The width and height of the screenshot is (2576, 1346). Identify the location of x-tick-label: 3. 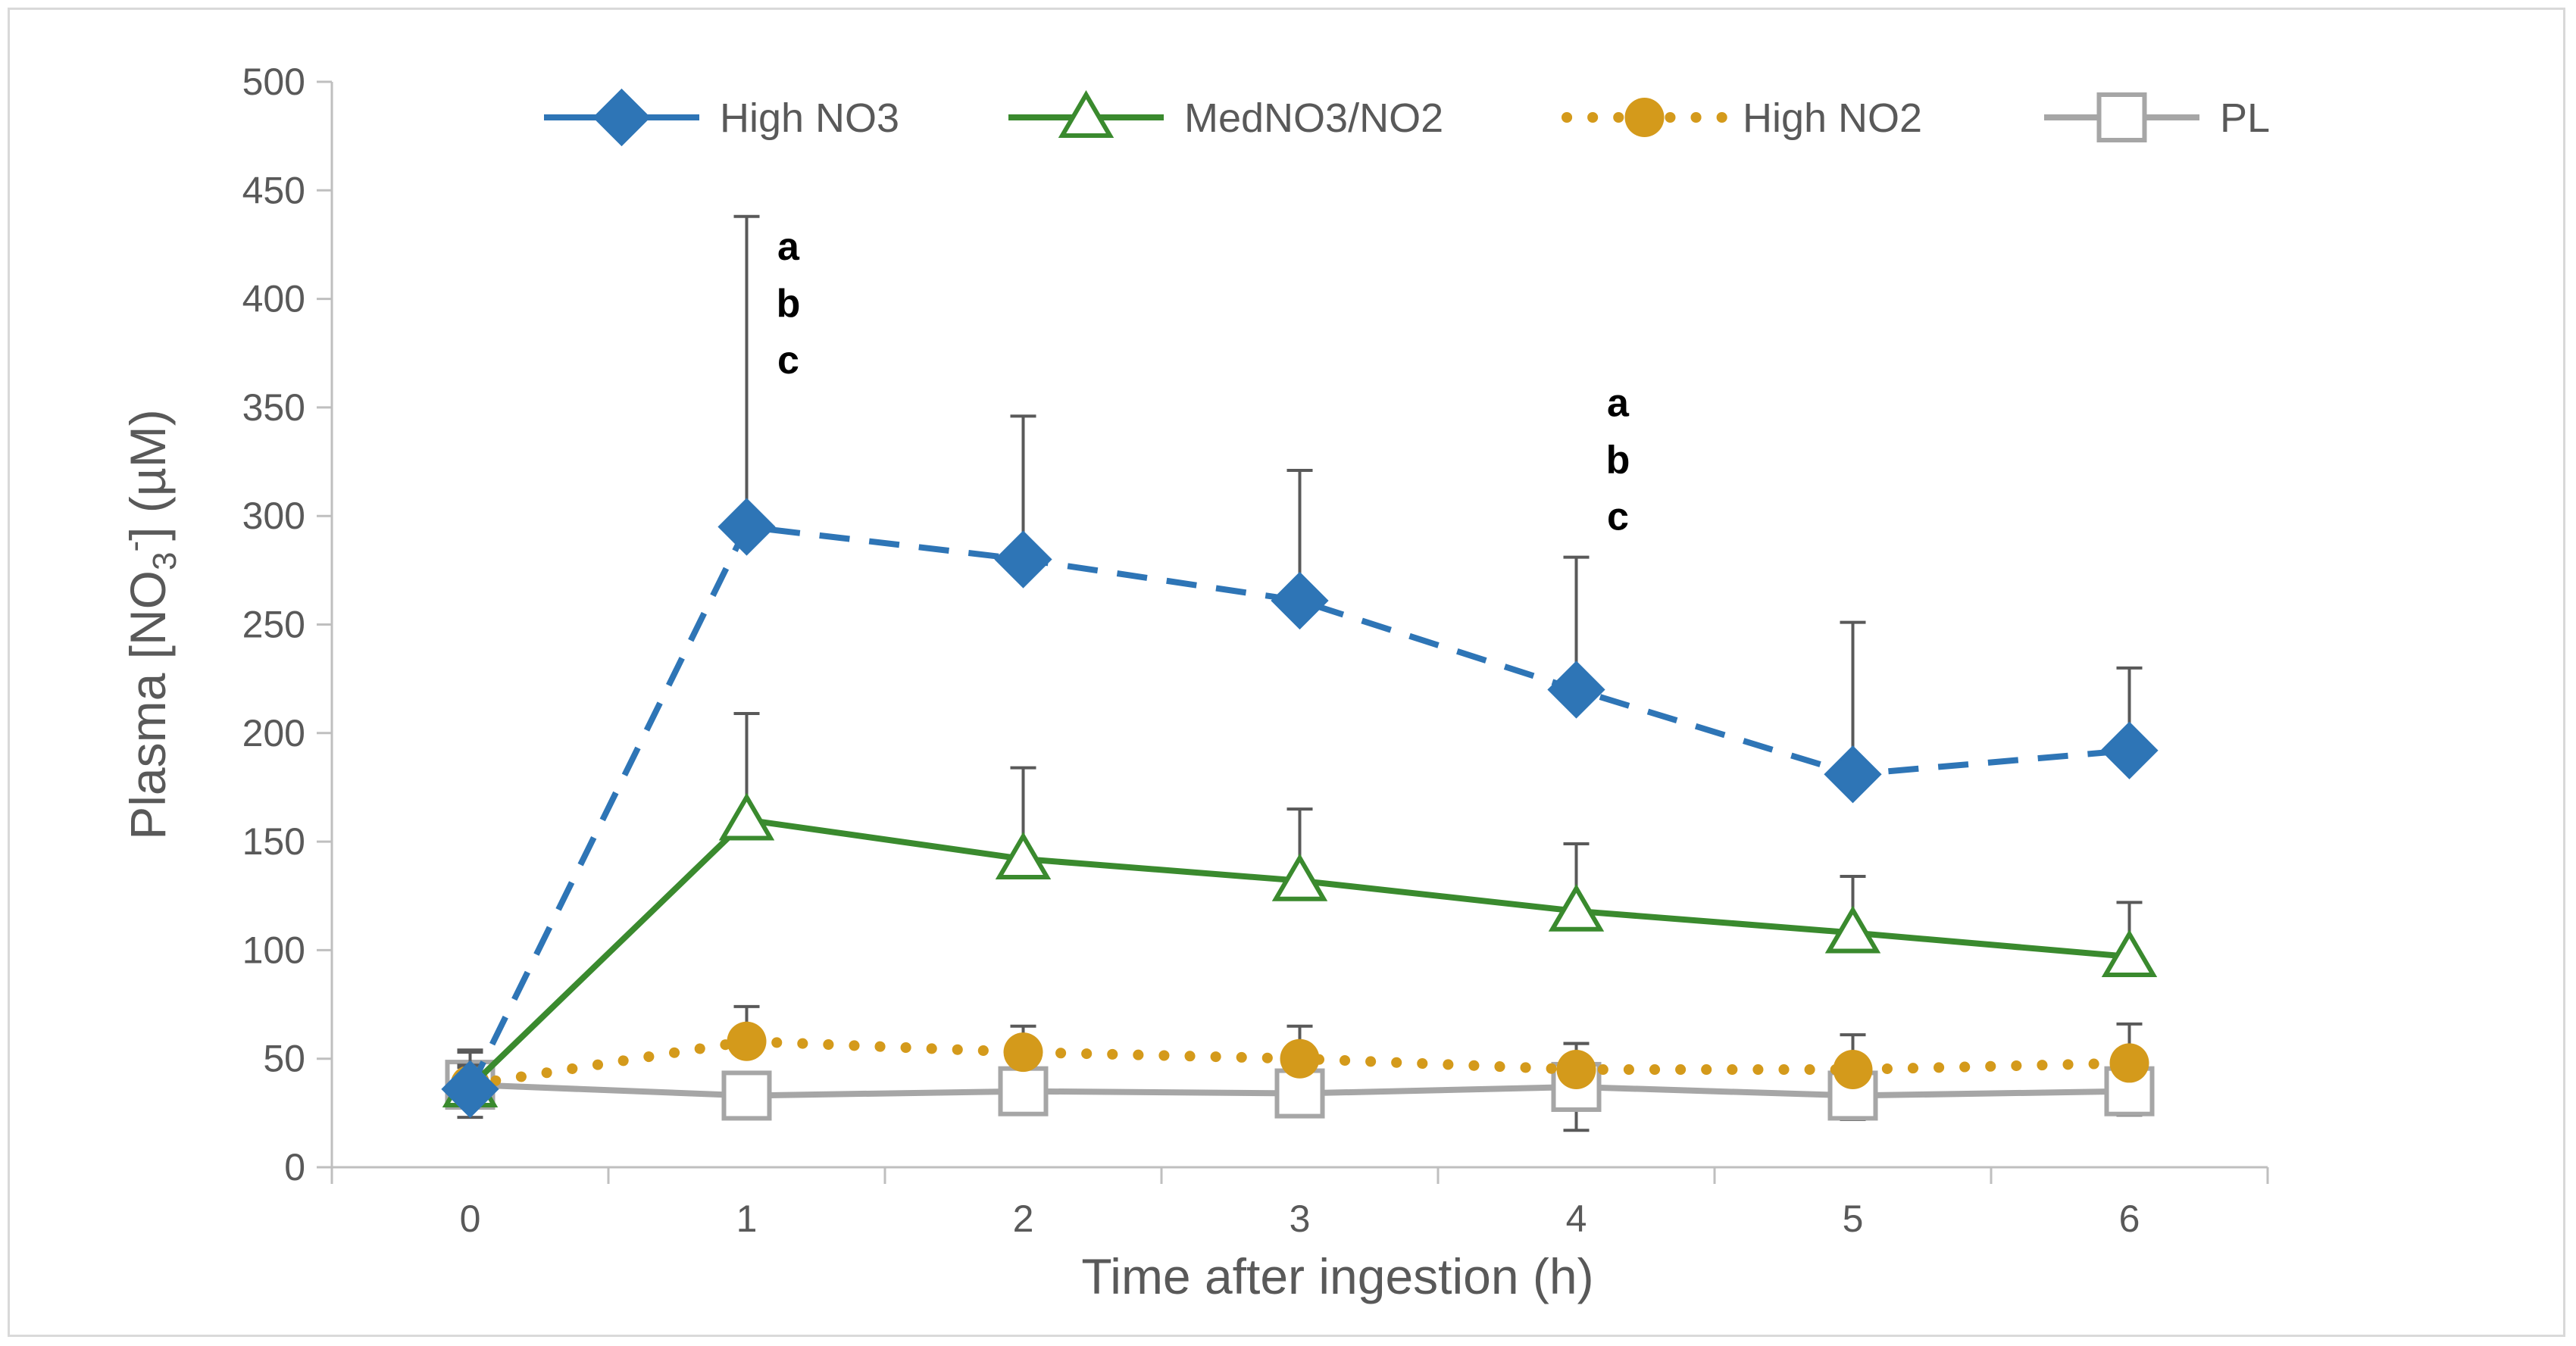
(1300, 1219).